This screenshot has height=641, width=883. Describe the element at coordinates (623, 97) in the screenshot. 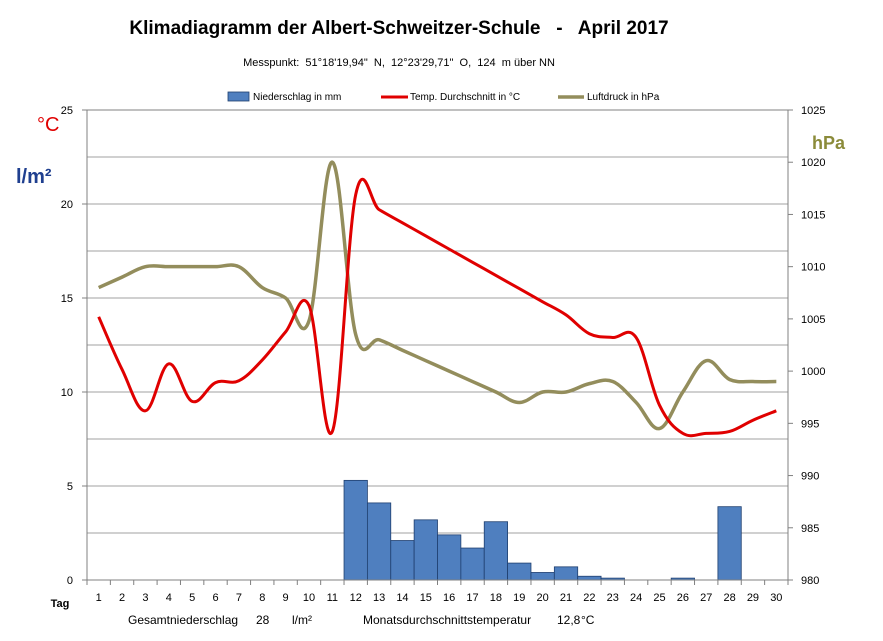

I see `legend-label-pressure: Luftdruck in hPa` at that location.